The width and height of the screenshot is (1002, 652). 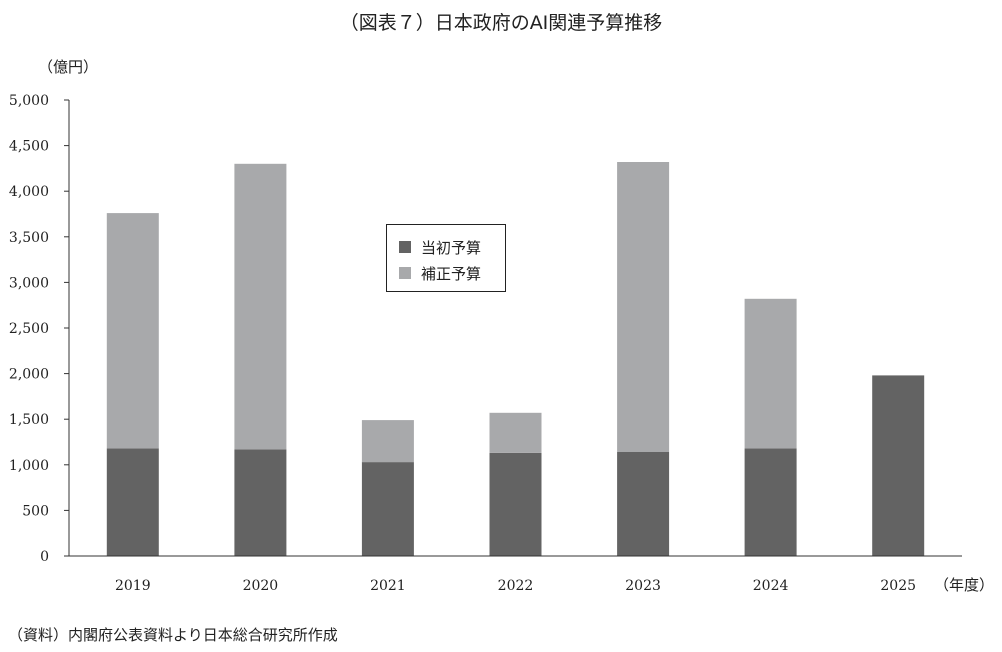 I want to click on y-tick-label: 2,500, so click(x=29, y=329).